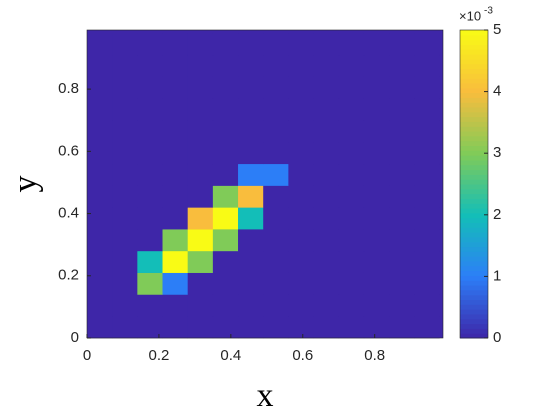 Image resolution: width=560 pixels, height=420 pixels. Describe the element at coordinates (68, 88) in the screenshot. I see `y-tick-label: 0.8` at that location.